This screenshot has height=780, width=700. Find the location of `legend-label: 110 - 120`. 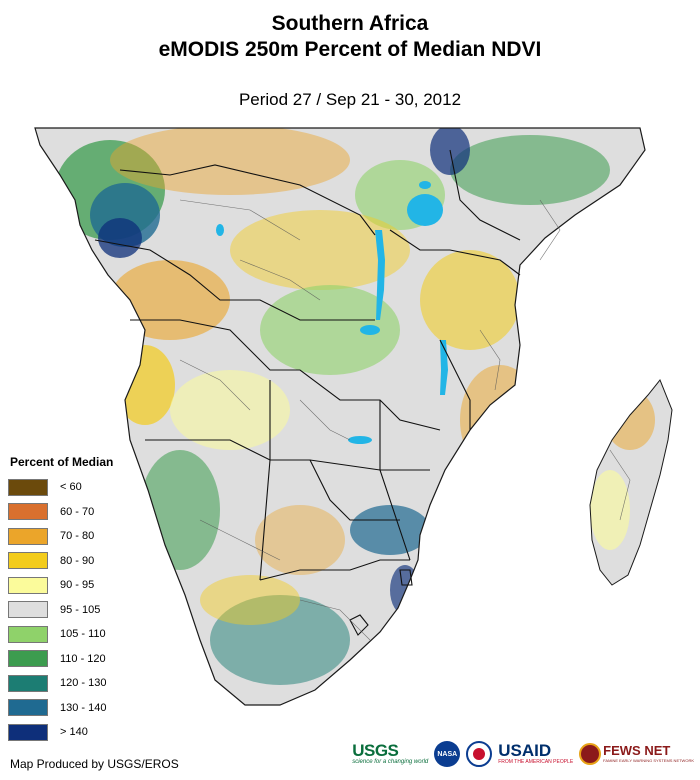

legend-label: 110 - 120 is located at coordinates (83, 658).